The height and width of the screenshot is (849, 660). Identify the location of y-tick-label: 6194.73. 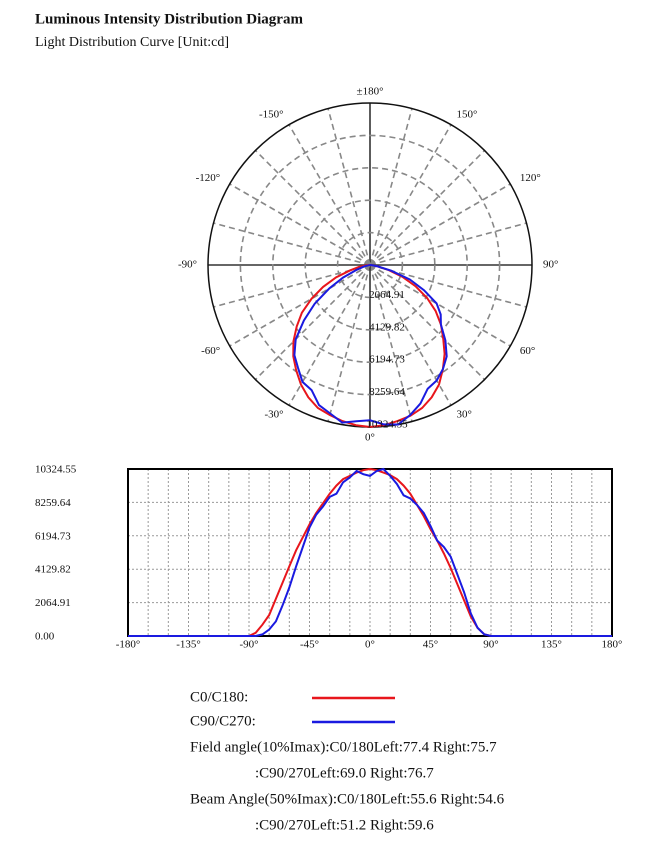
(53, 536).